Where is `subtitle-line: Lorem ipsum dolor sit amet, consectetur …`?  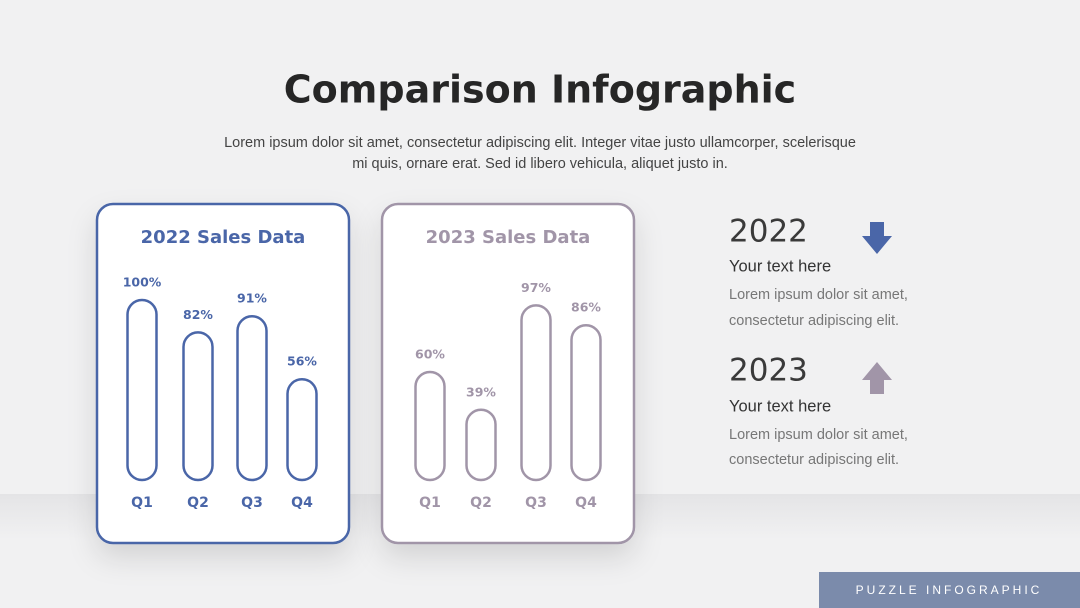
subtitle-line: Lorem ipsum dolor sit amet, consectetur … is located at coordinates (540, 143).